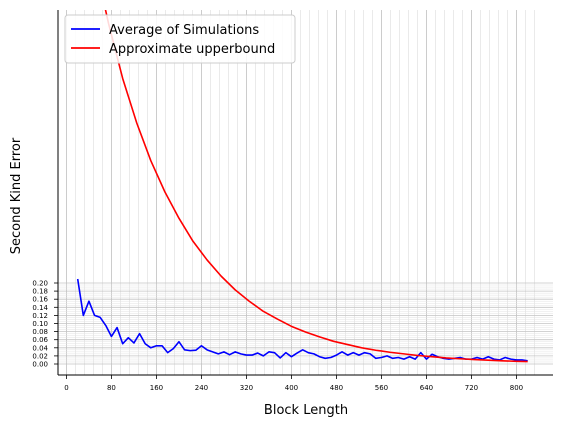  Describe the element at coordinates (40, 324) in the screenshot. I see `y-tick-label: 0.10` at that location.